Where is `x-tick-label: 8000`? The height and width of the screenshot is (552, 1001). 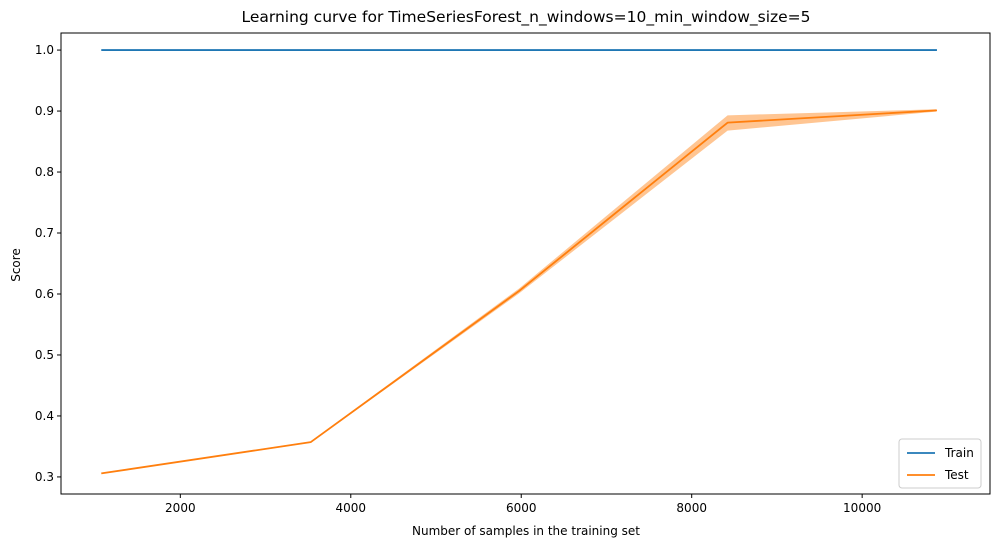 x-tick-label: 8000 is located at coordinates (691, 508).